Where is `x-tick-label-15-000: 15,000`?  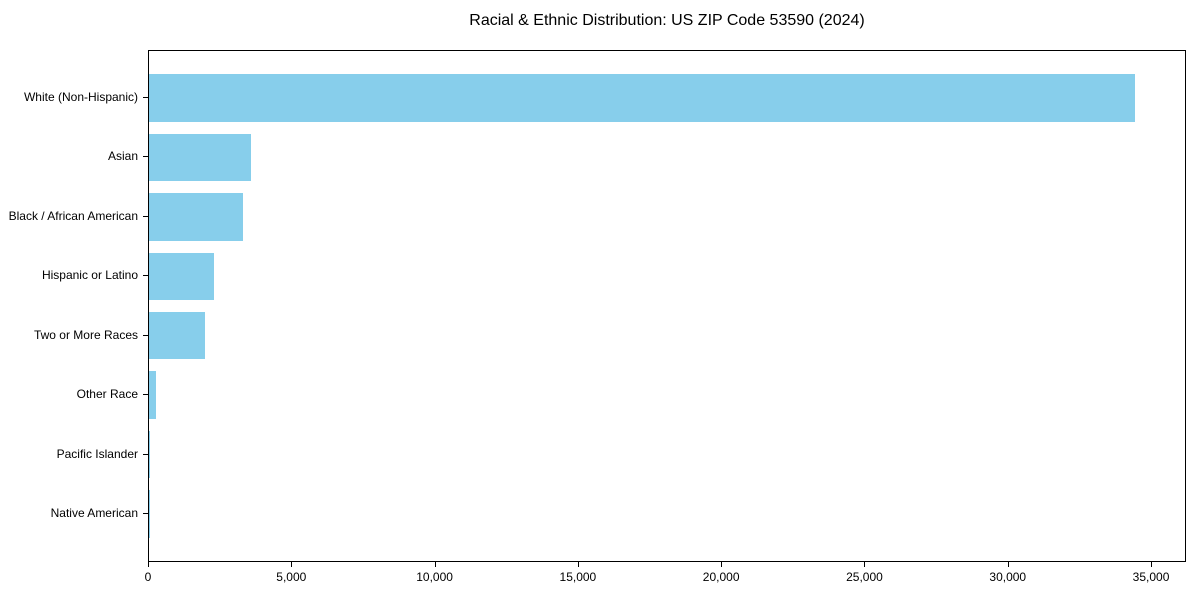
x-tick-label-15-000: 15,000 is located at coordinates (578, 577).